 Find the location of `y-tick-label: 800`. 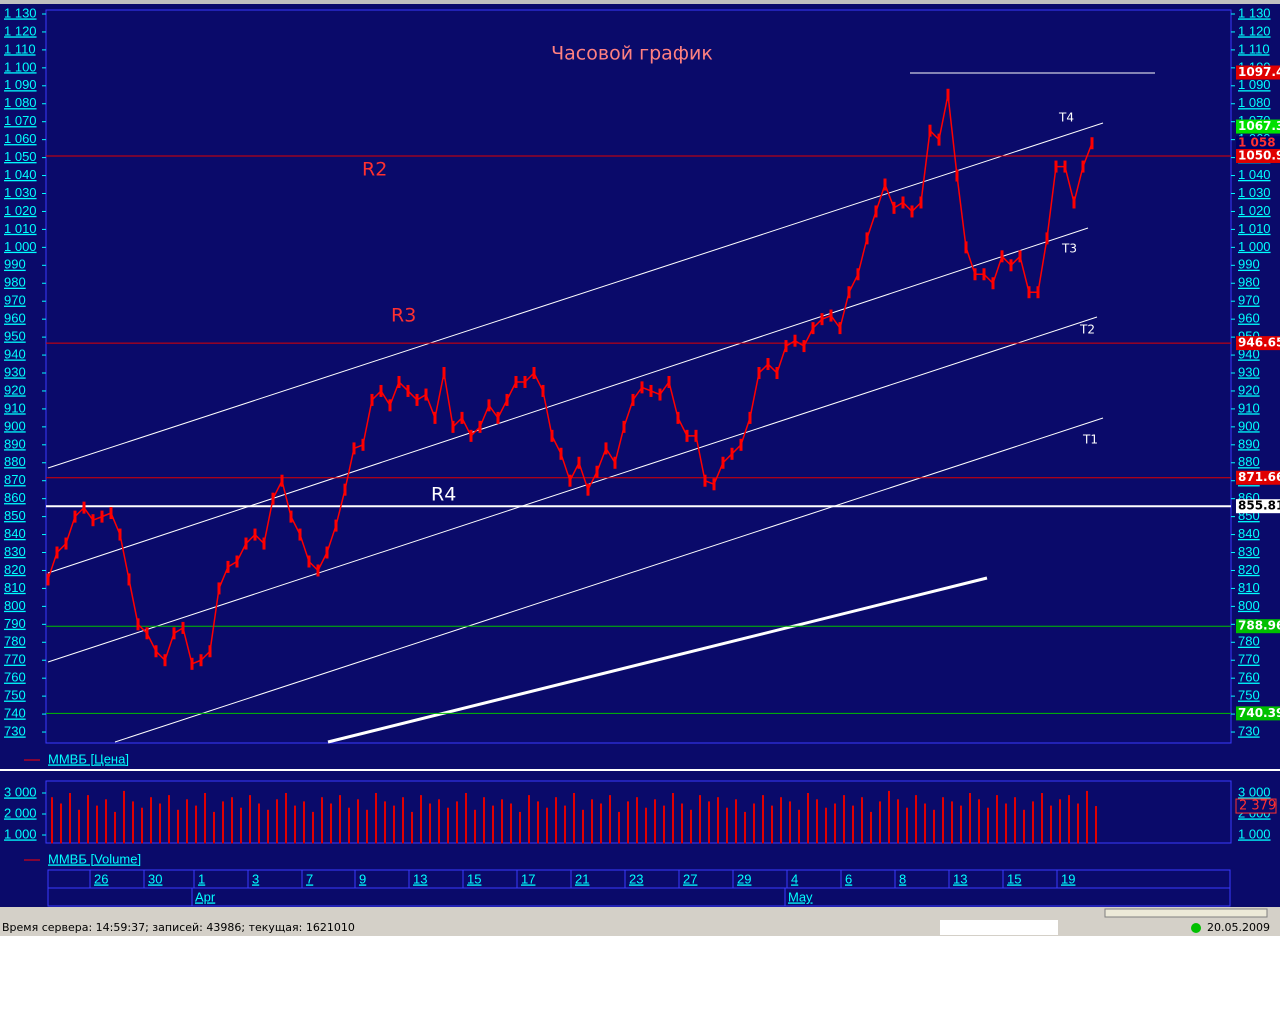

y-tick-label: 800 is located at coordinates (15, 605).